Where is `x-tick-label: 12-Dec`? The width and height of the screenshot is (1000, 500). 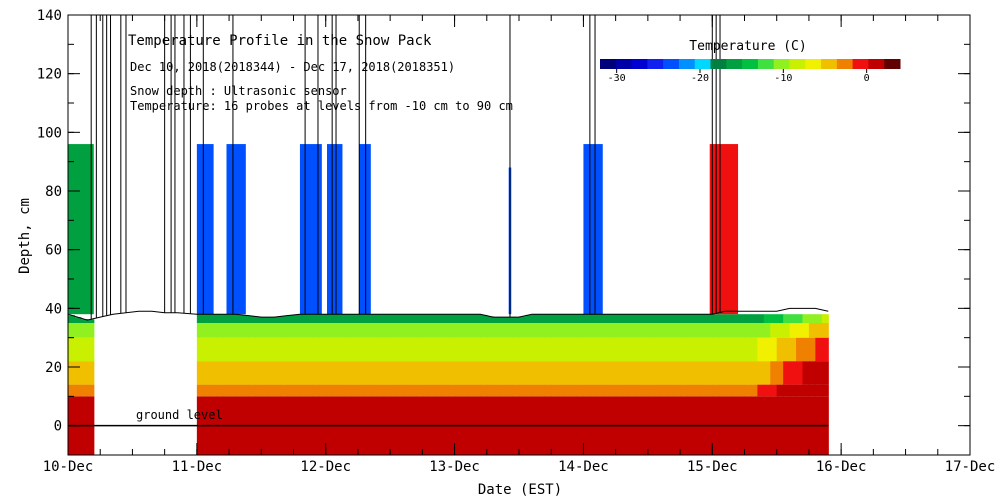
x-tick-label: 12-Dec is located at coordinates (325, 467).